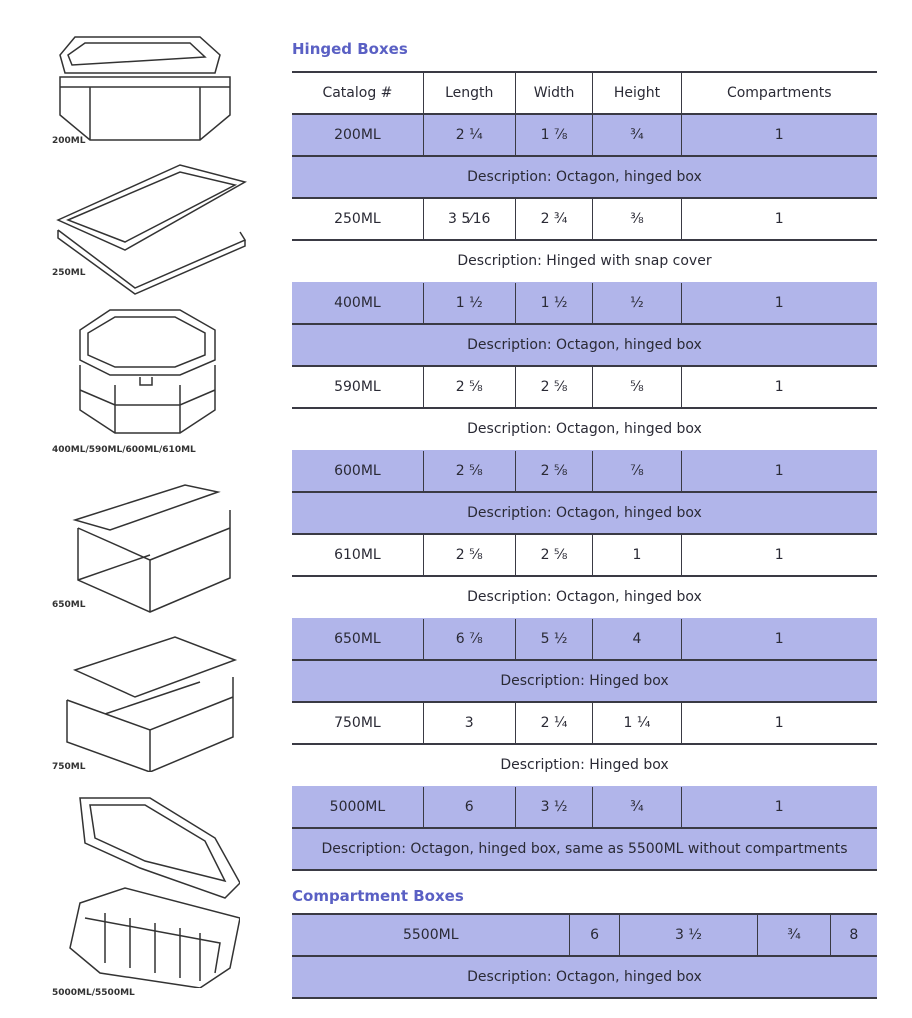 The height and width of the screenshot is (1018, 912). I want to click on cell-catalog: 610ML, so click(358, 555).